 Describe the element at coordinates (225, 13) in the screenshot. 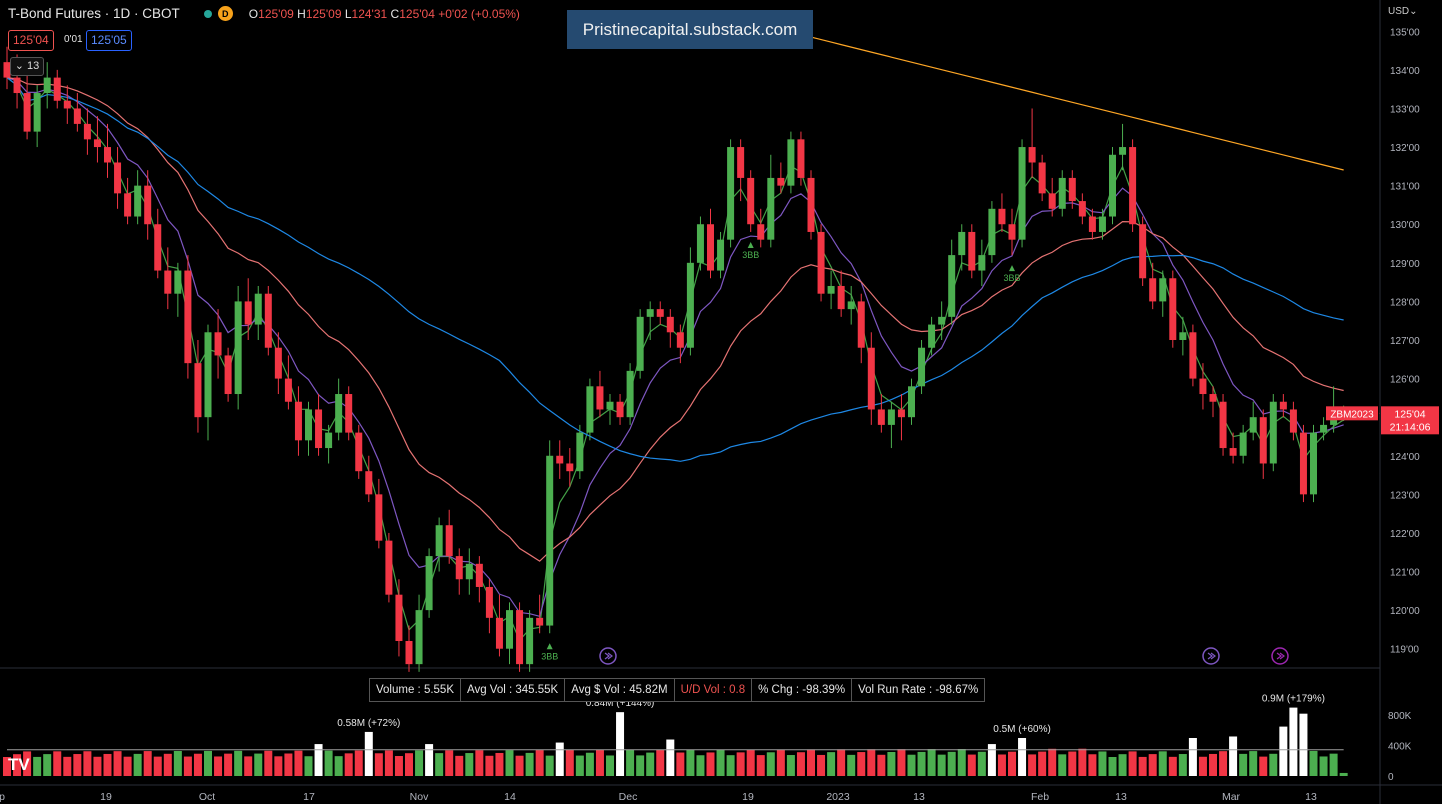

I see `delayed-badge: D` at that location.